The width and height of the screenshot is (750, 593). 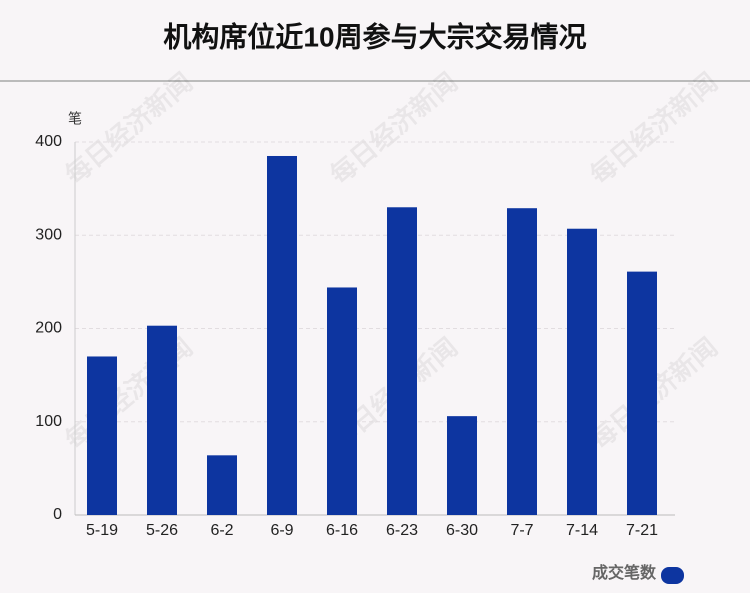 What do you see at coordinates (221, 530) in the screenshot?
I see `x-tick-label: 6-2` at bounding box center [221, 530].